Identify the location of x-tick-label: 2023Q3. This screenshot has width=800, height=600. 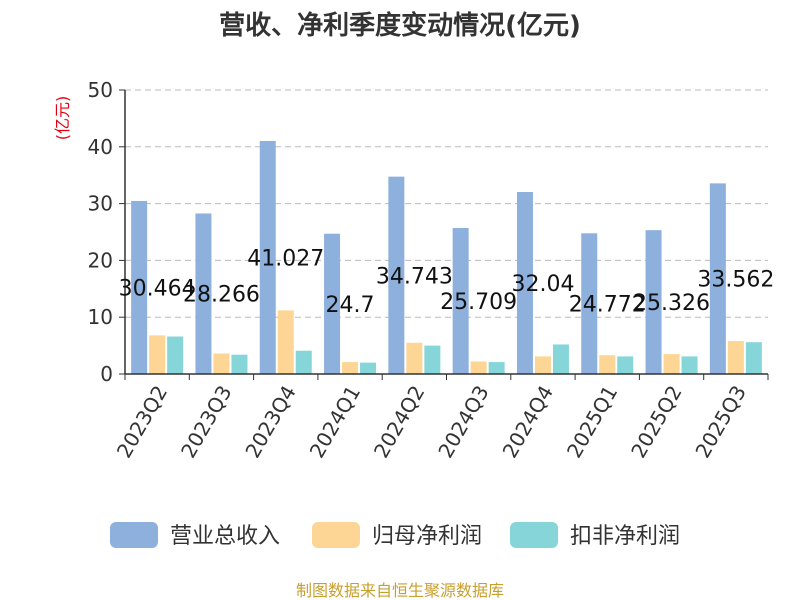
(206, 421).